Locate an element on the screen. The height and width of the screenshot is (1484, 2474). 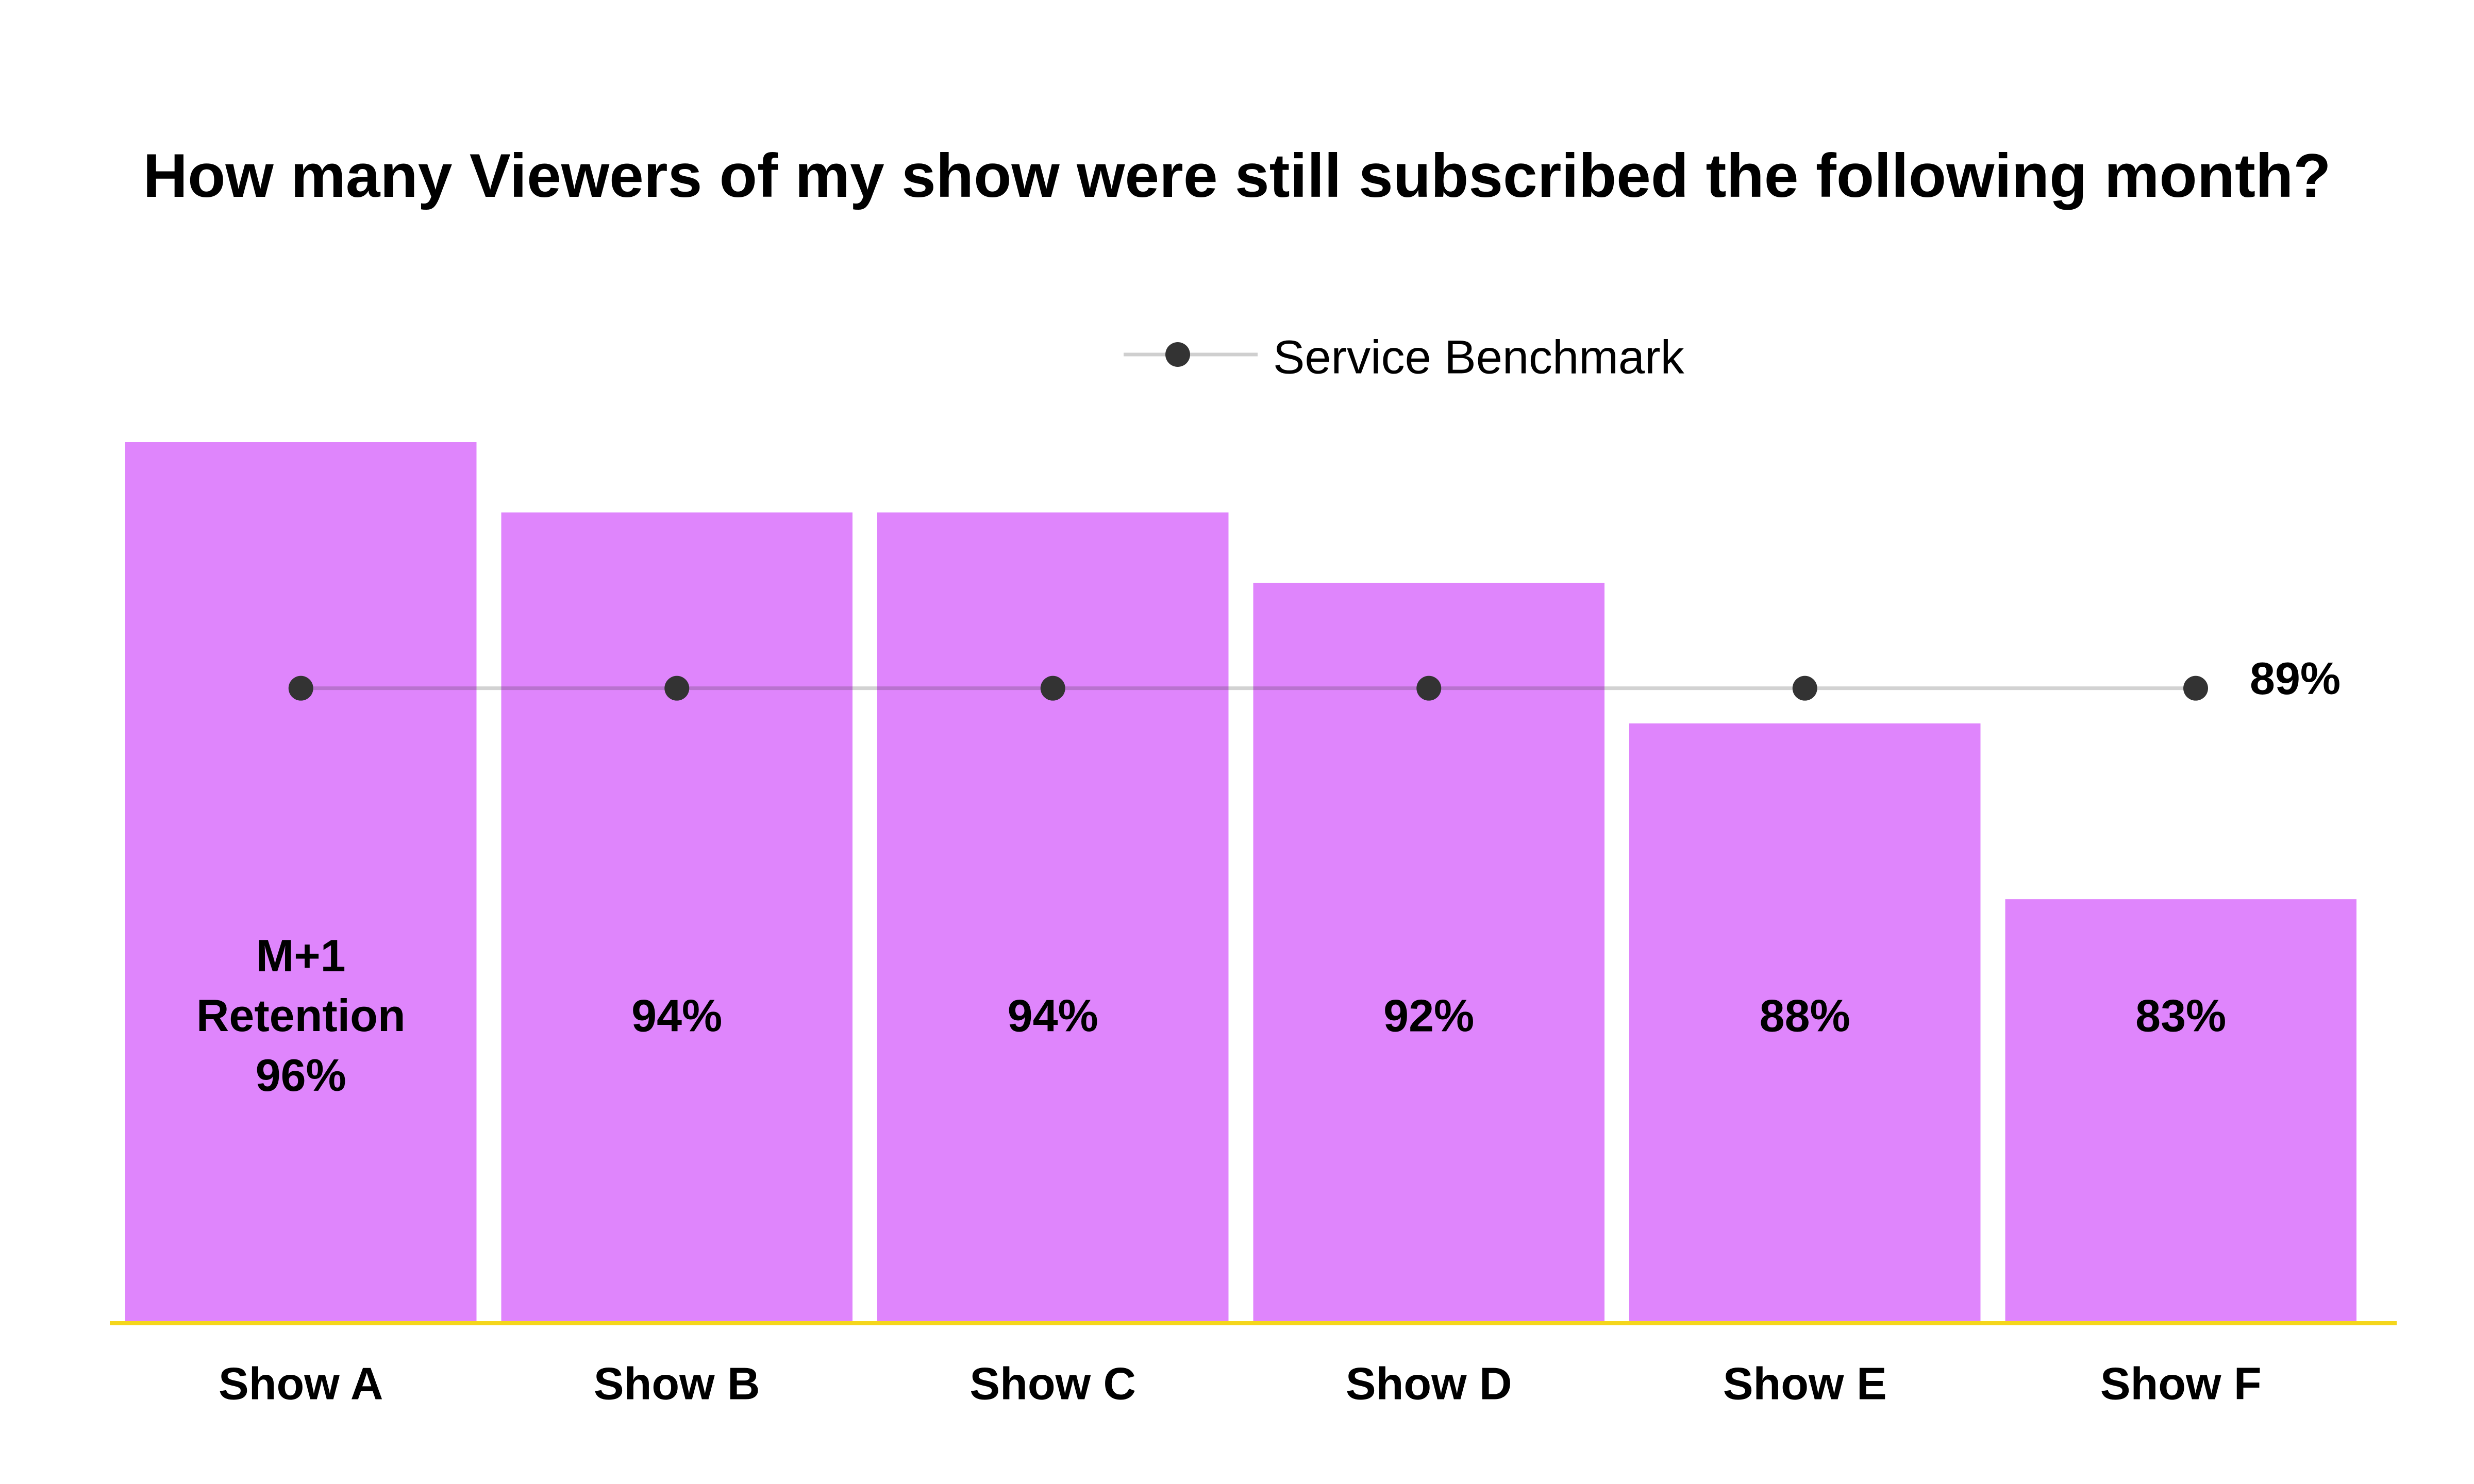
legend-marker-swatch is located at coordinates (1177, 354).